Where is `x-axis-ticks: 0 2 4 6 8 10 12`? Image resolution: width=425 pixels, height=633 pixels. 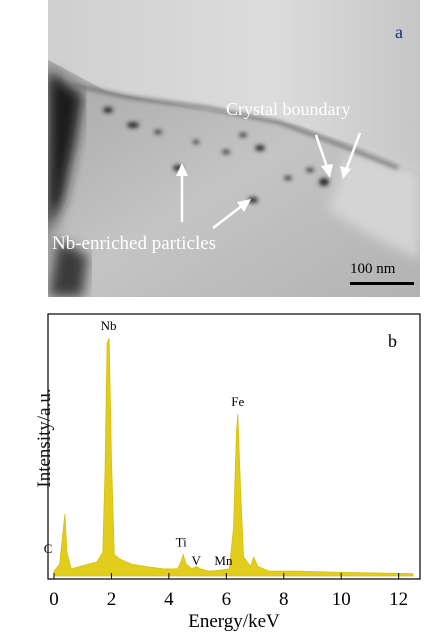 x-axis-ticks: 0 2 4 6 8 10 12 is located at coordinates (228, 591).